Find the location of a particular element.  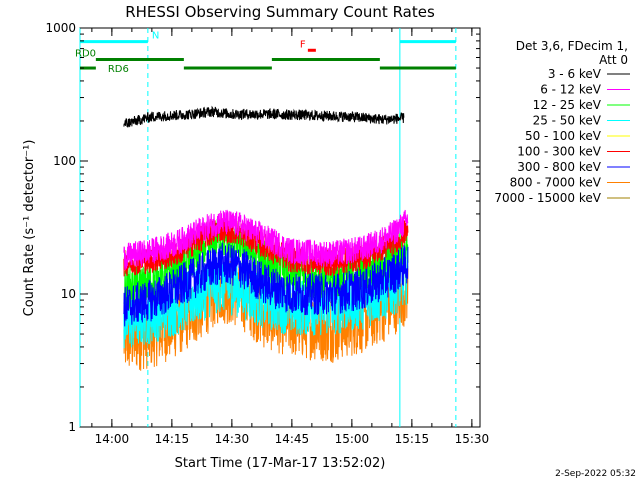

y-tick-label: 100 is located at coordinates (64, 161).